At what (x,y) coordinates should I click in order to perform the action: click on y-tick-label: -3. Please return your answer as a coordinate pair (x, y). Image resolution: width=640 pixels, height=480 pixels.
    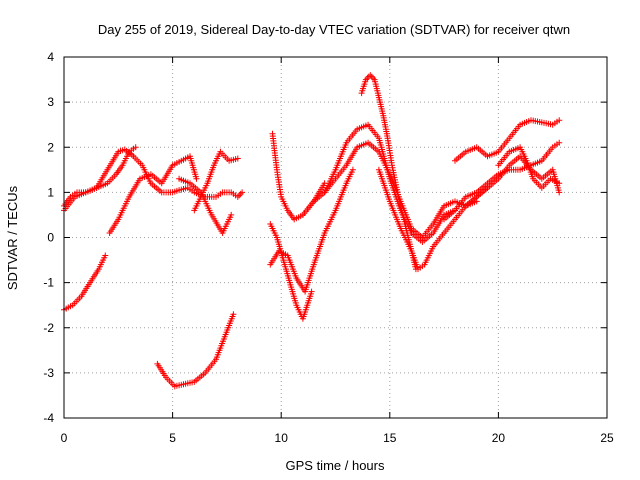
    Looking at the image, I should click on (48, 373).